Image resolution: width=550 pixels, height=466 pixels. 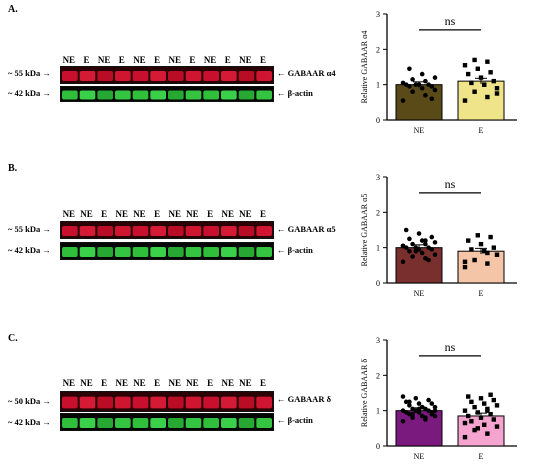 What do you see at coordinates (378, 177) in the screenshot?
I see `y-tick-label: 3` at bounding box center [378, 177].